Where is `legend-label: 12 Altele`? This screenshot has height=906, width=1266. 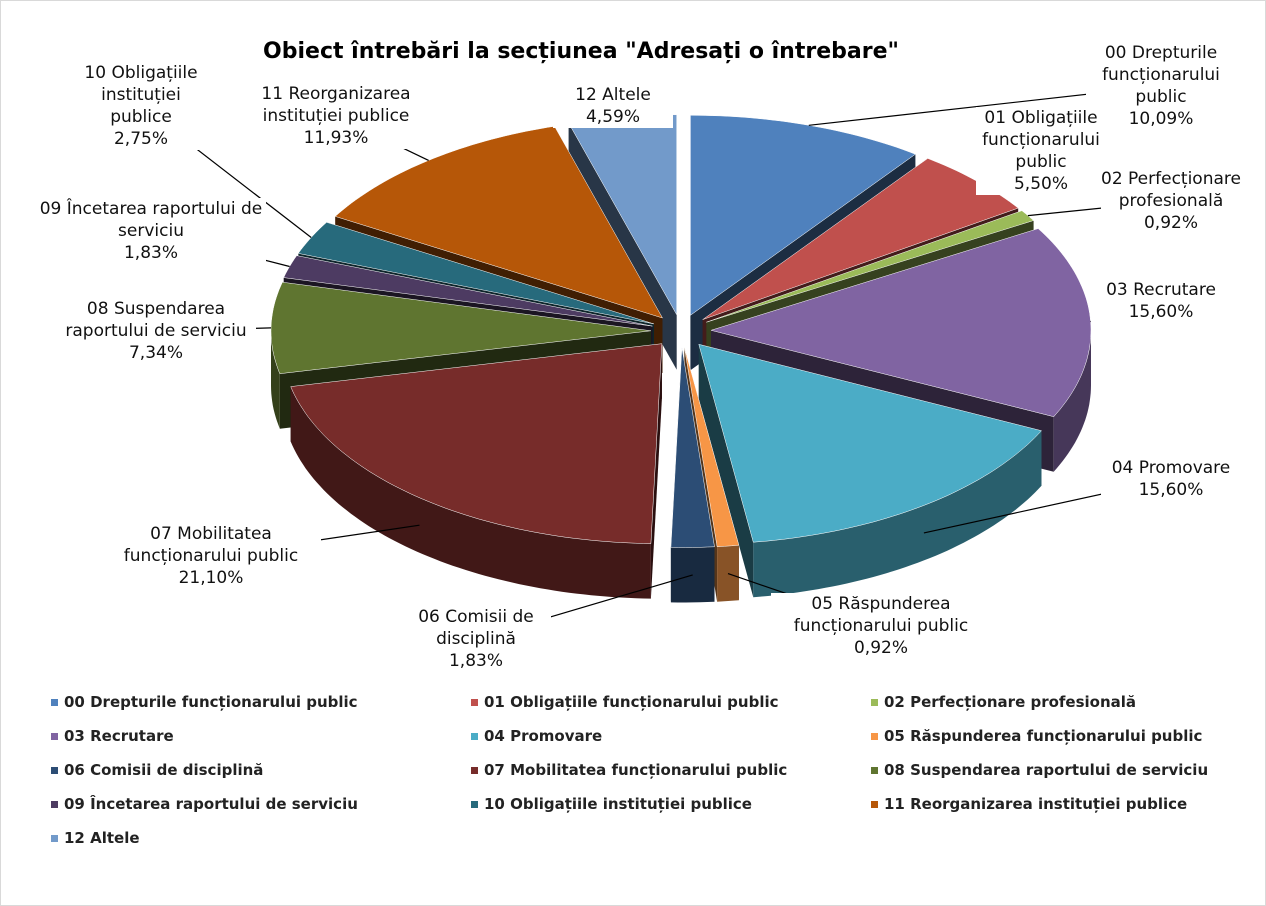
legend-label: 12 Altele is located at coordinates (102, 838).